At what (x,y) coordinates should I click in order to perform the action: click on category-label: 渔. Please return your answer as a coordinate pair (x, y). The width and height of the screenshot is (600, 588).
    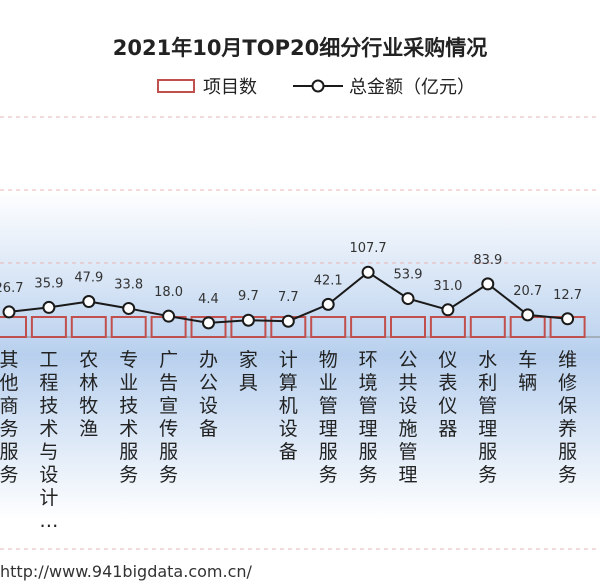
    Looking at the image, I should click on (88, 429).